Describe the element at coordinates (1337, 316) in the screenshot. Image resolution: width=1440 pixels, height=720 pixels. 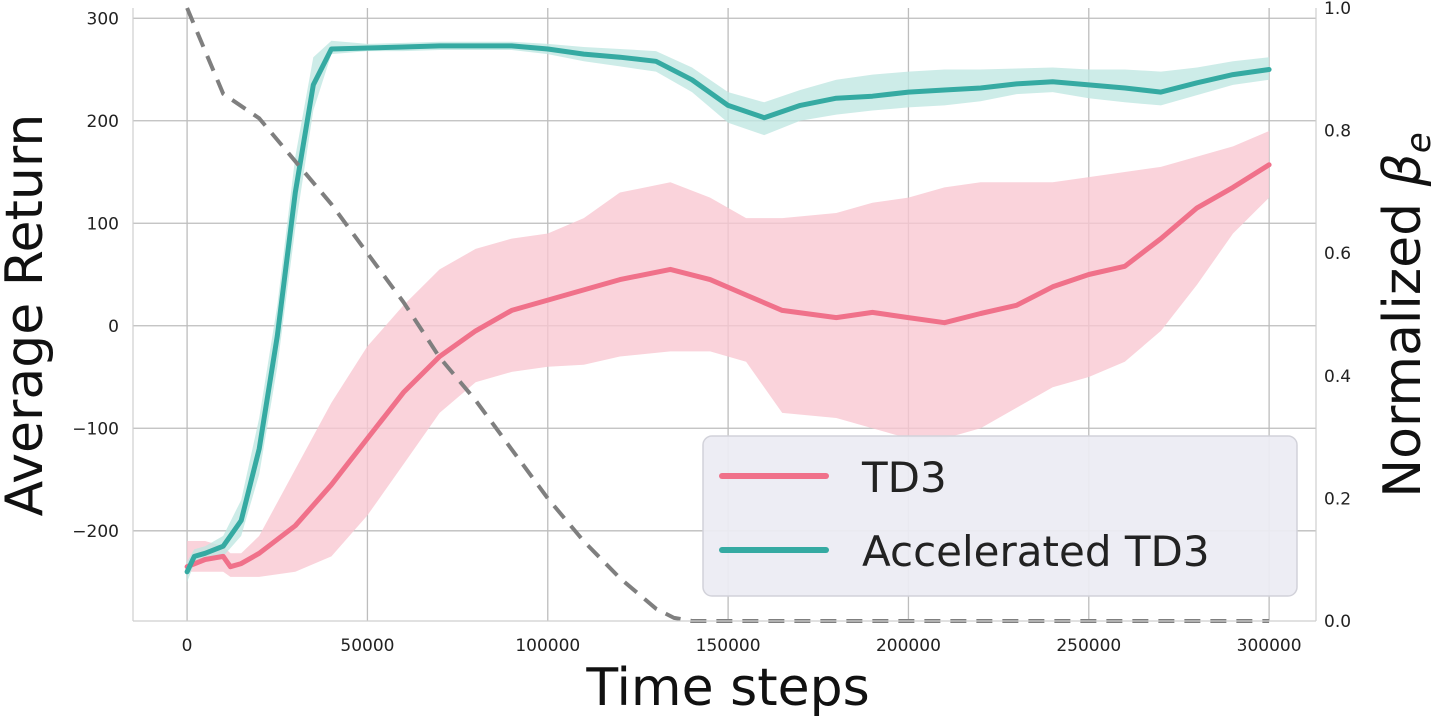
I see `right-axis-ticks: 0.0 0.2 0.4 0.6 0.8 1.0` at that location.